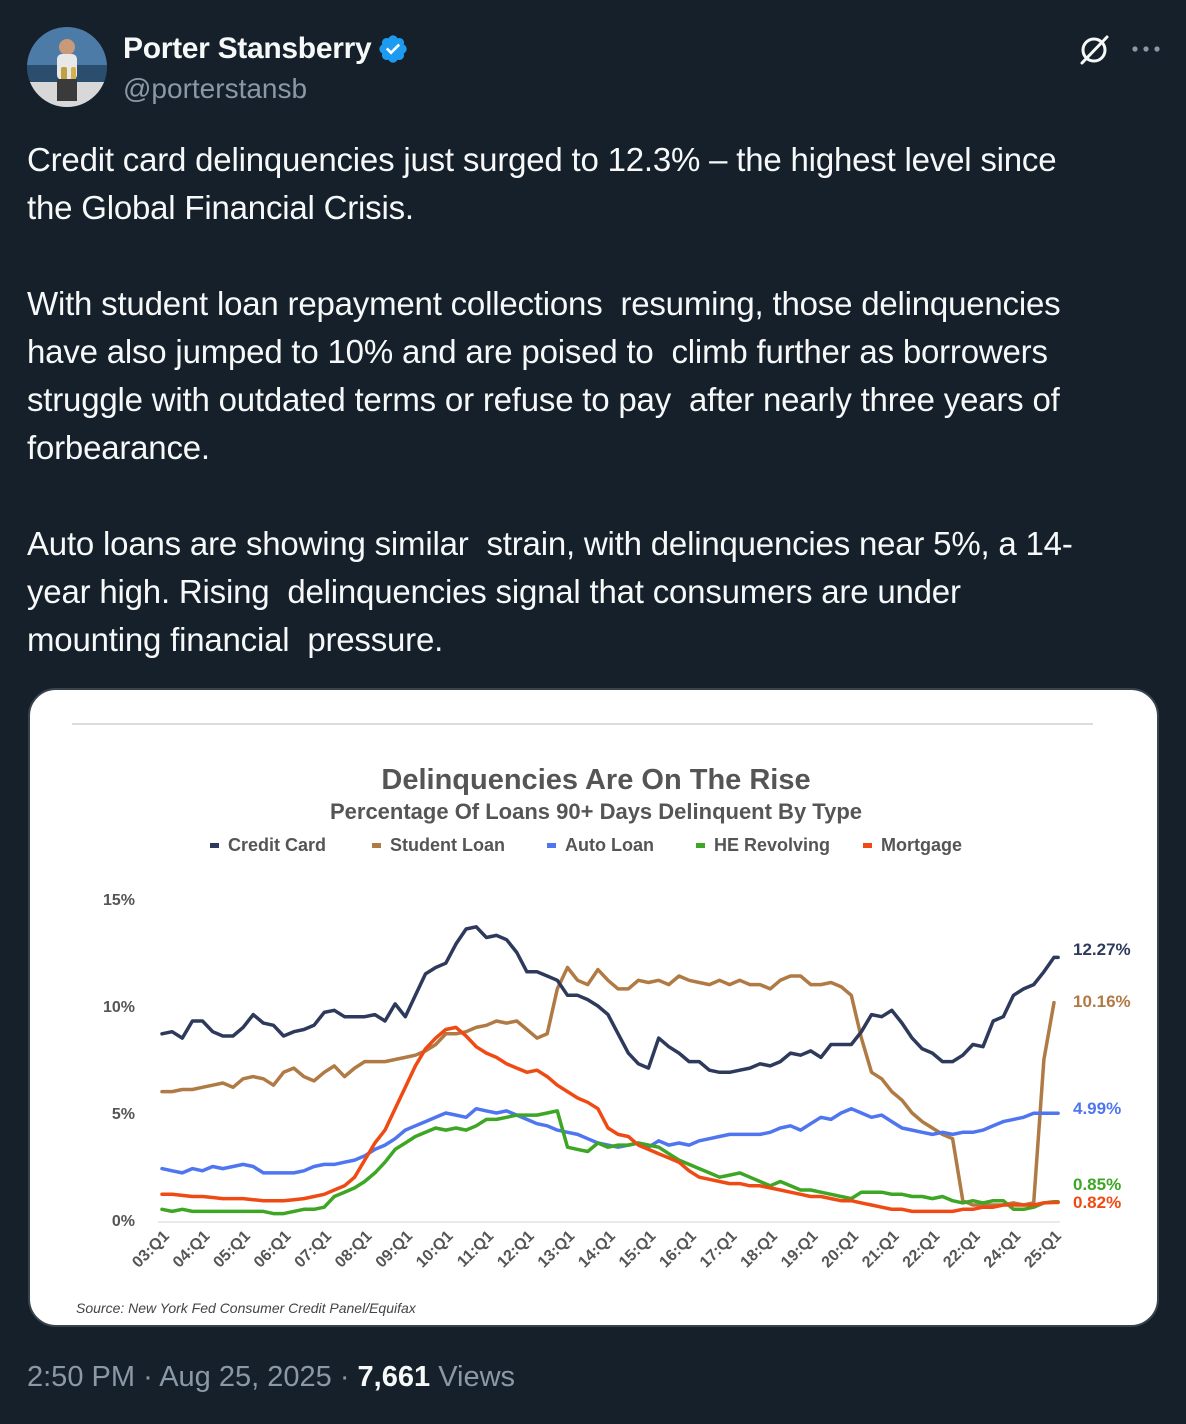 Image resolution: width=1186 pixels, height=1424 pixels. What do you see at coordinates (393, 49) in the screenshot?
I see `verified-badge-icon` at bounding box center [393, 49].